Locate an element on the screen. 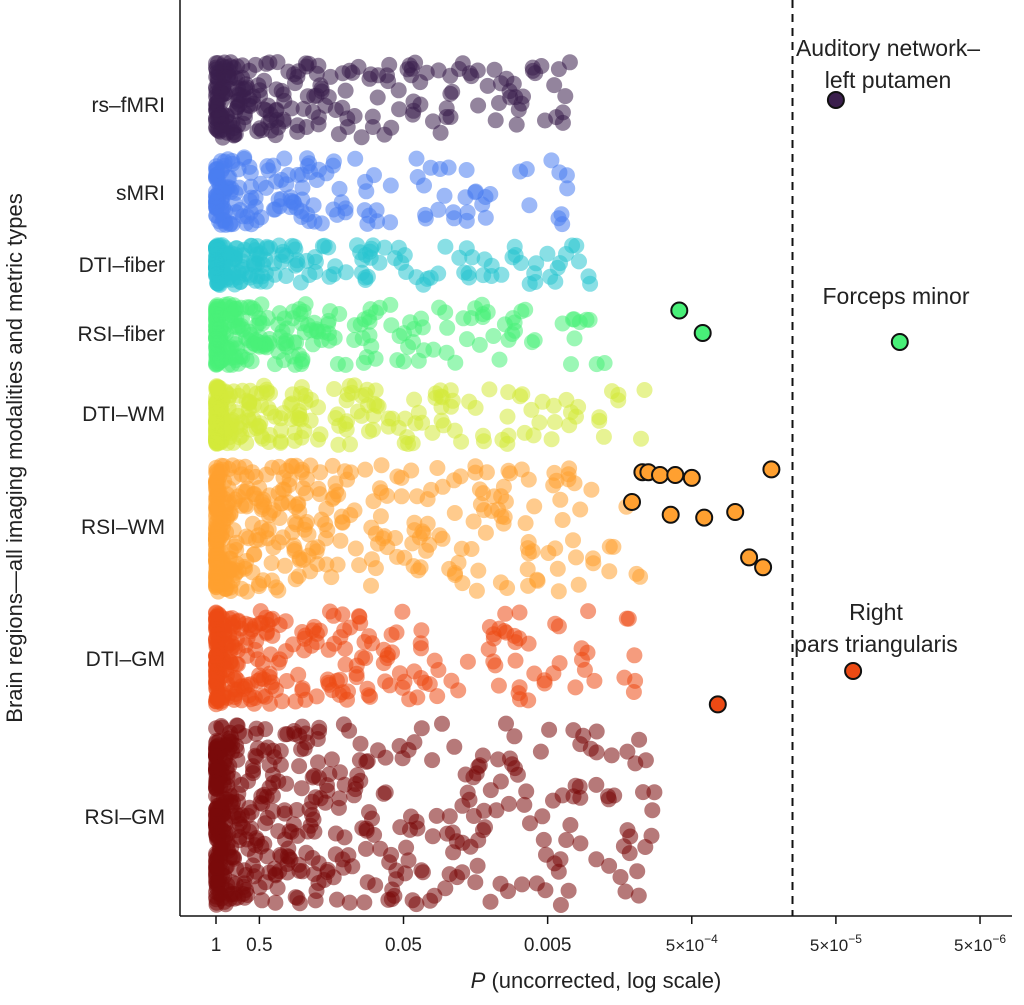 This screenshot has height=1005, width=1024. point-annotation: pars triangularis is located at coordinates (876, 644).